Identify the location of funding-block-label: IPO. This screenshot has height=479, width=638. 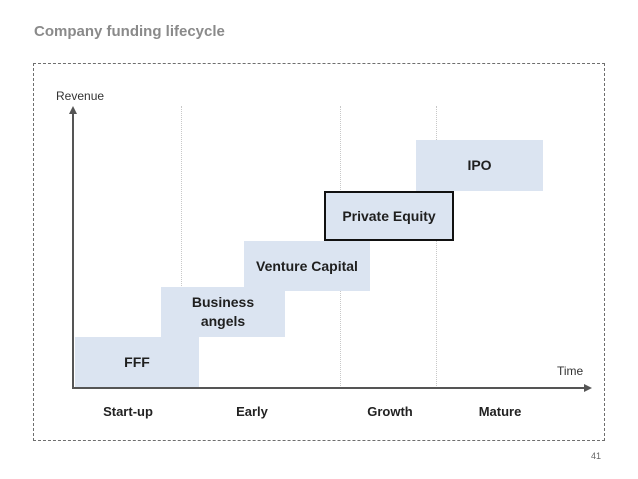
(479, 165).